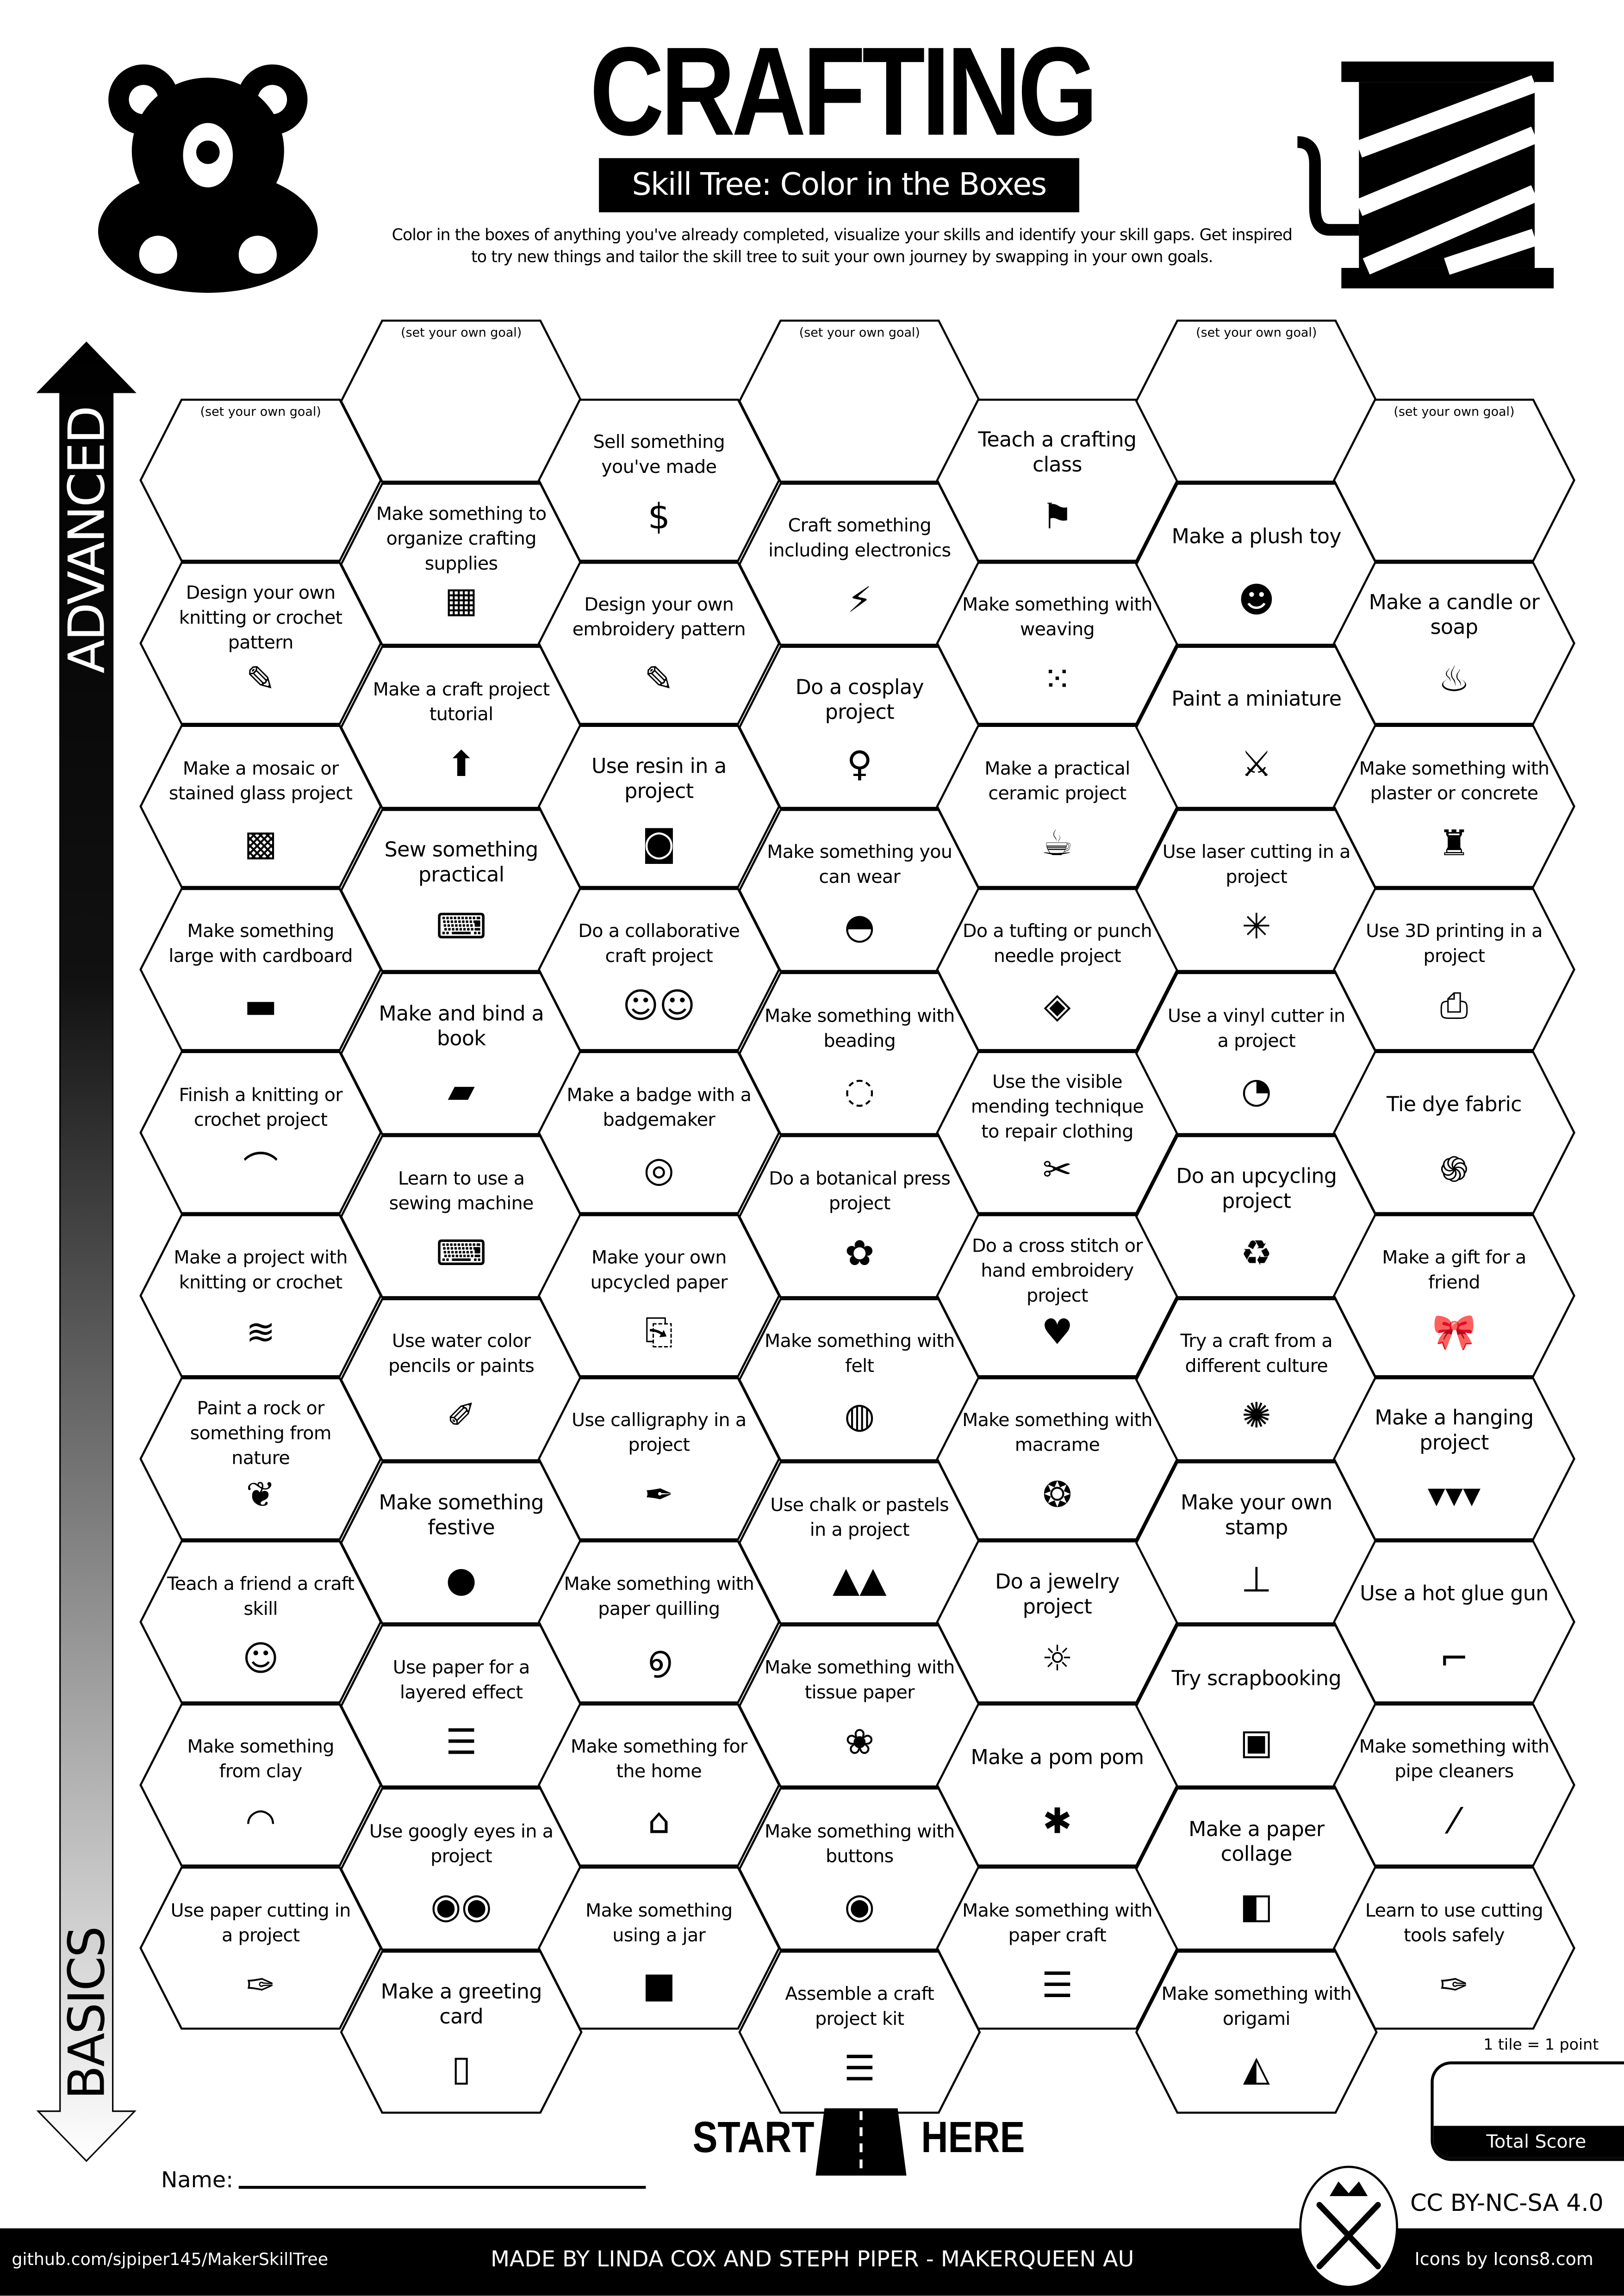 Image resolution: width=1624 pixels, height=2296 pixels. What do you see at coordinates (1057, 1496) in the screenshot?
I see `dreamcatcher-icon: ❂` at bounding box center [1057, 1496].